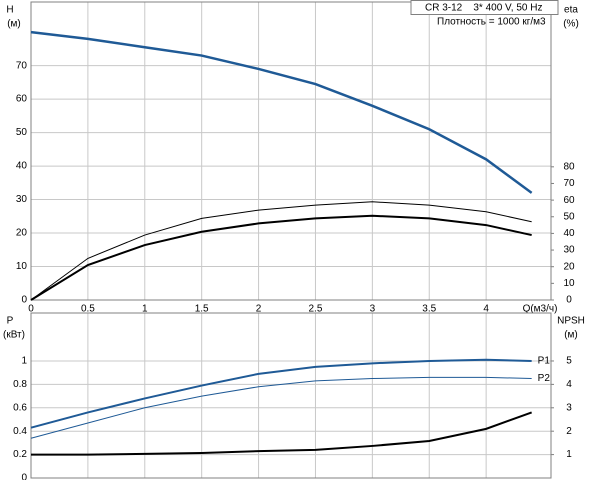 The height and width of the screenshot is (480, 592). Describe the element at coordinates (569, 454) in the screenshot. I see `y2-tick-label: 1` at that location.